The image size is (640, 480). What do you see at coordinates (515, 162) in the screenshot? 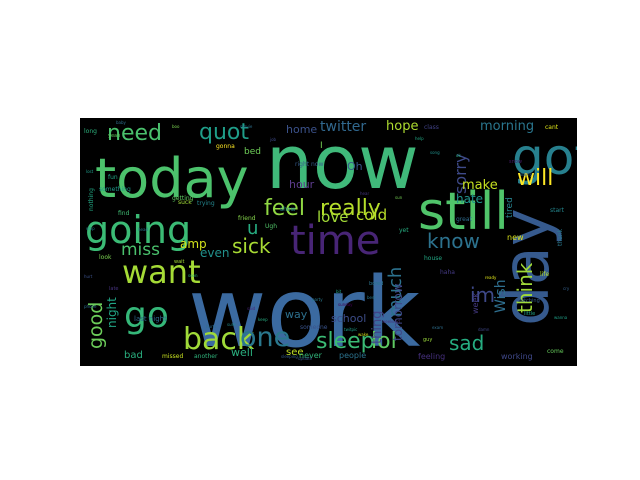
I see `word-snow: snow` at bounding box center [515, 162].